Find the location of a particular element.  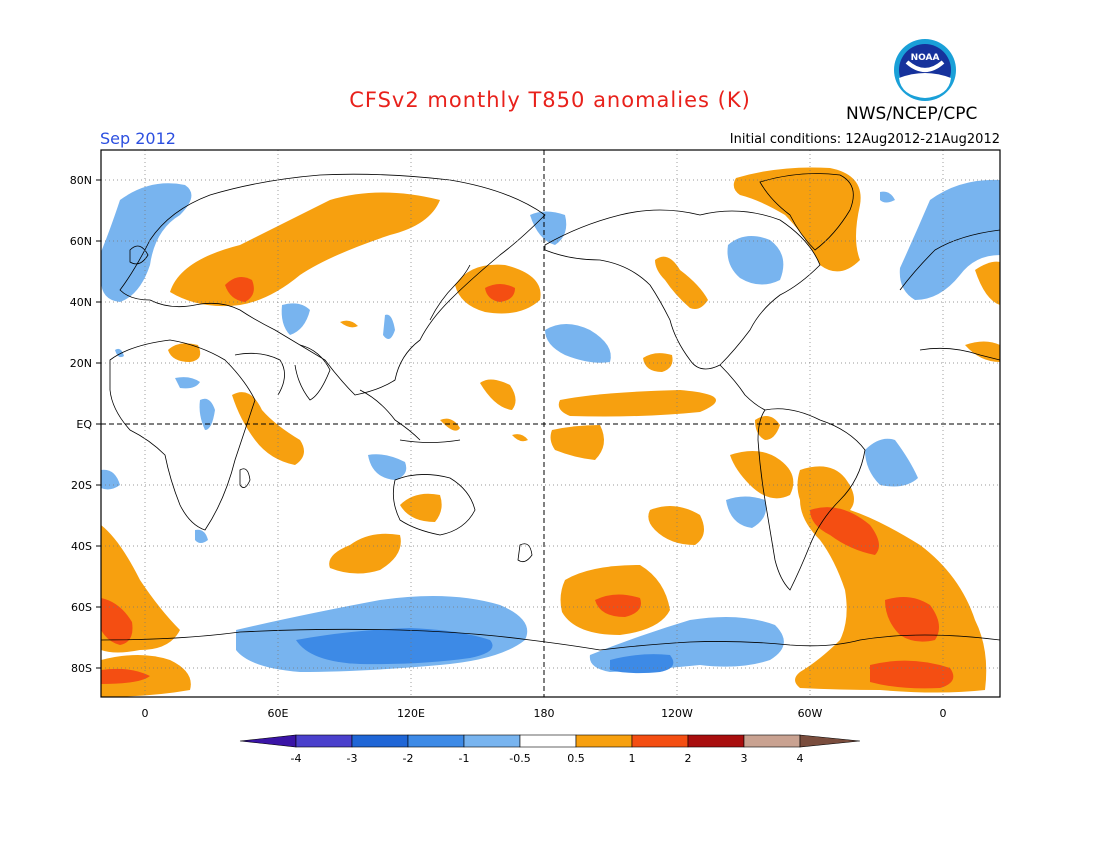

lon-label-60w: 60W is located at coordinates (810, 713).